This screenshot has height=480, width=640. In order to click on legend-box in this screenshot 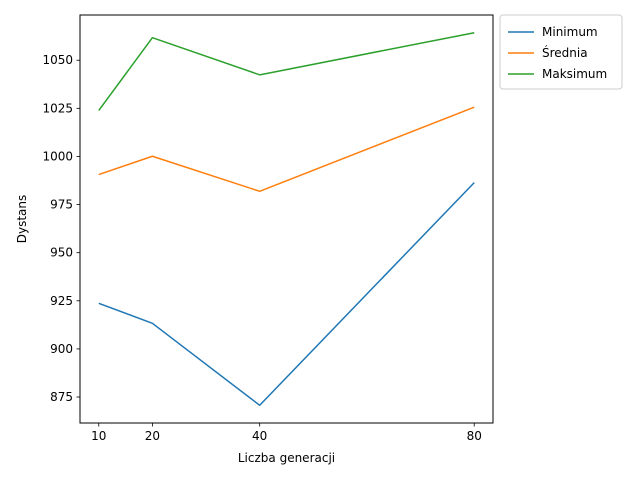, I will do `click(561, 52)`.